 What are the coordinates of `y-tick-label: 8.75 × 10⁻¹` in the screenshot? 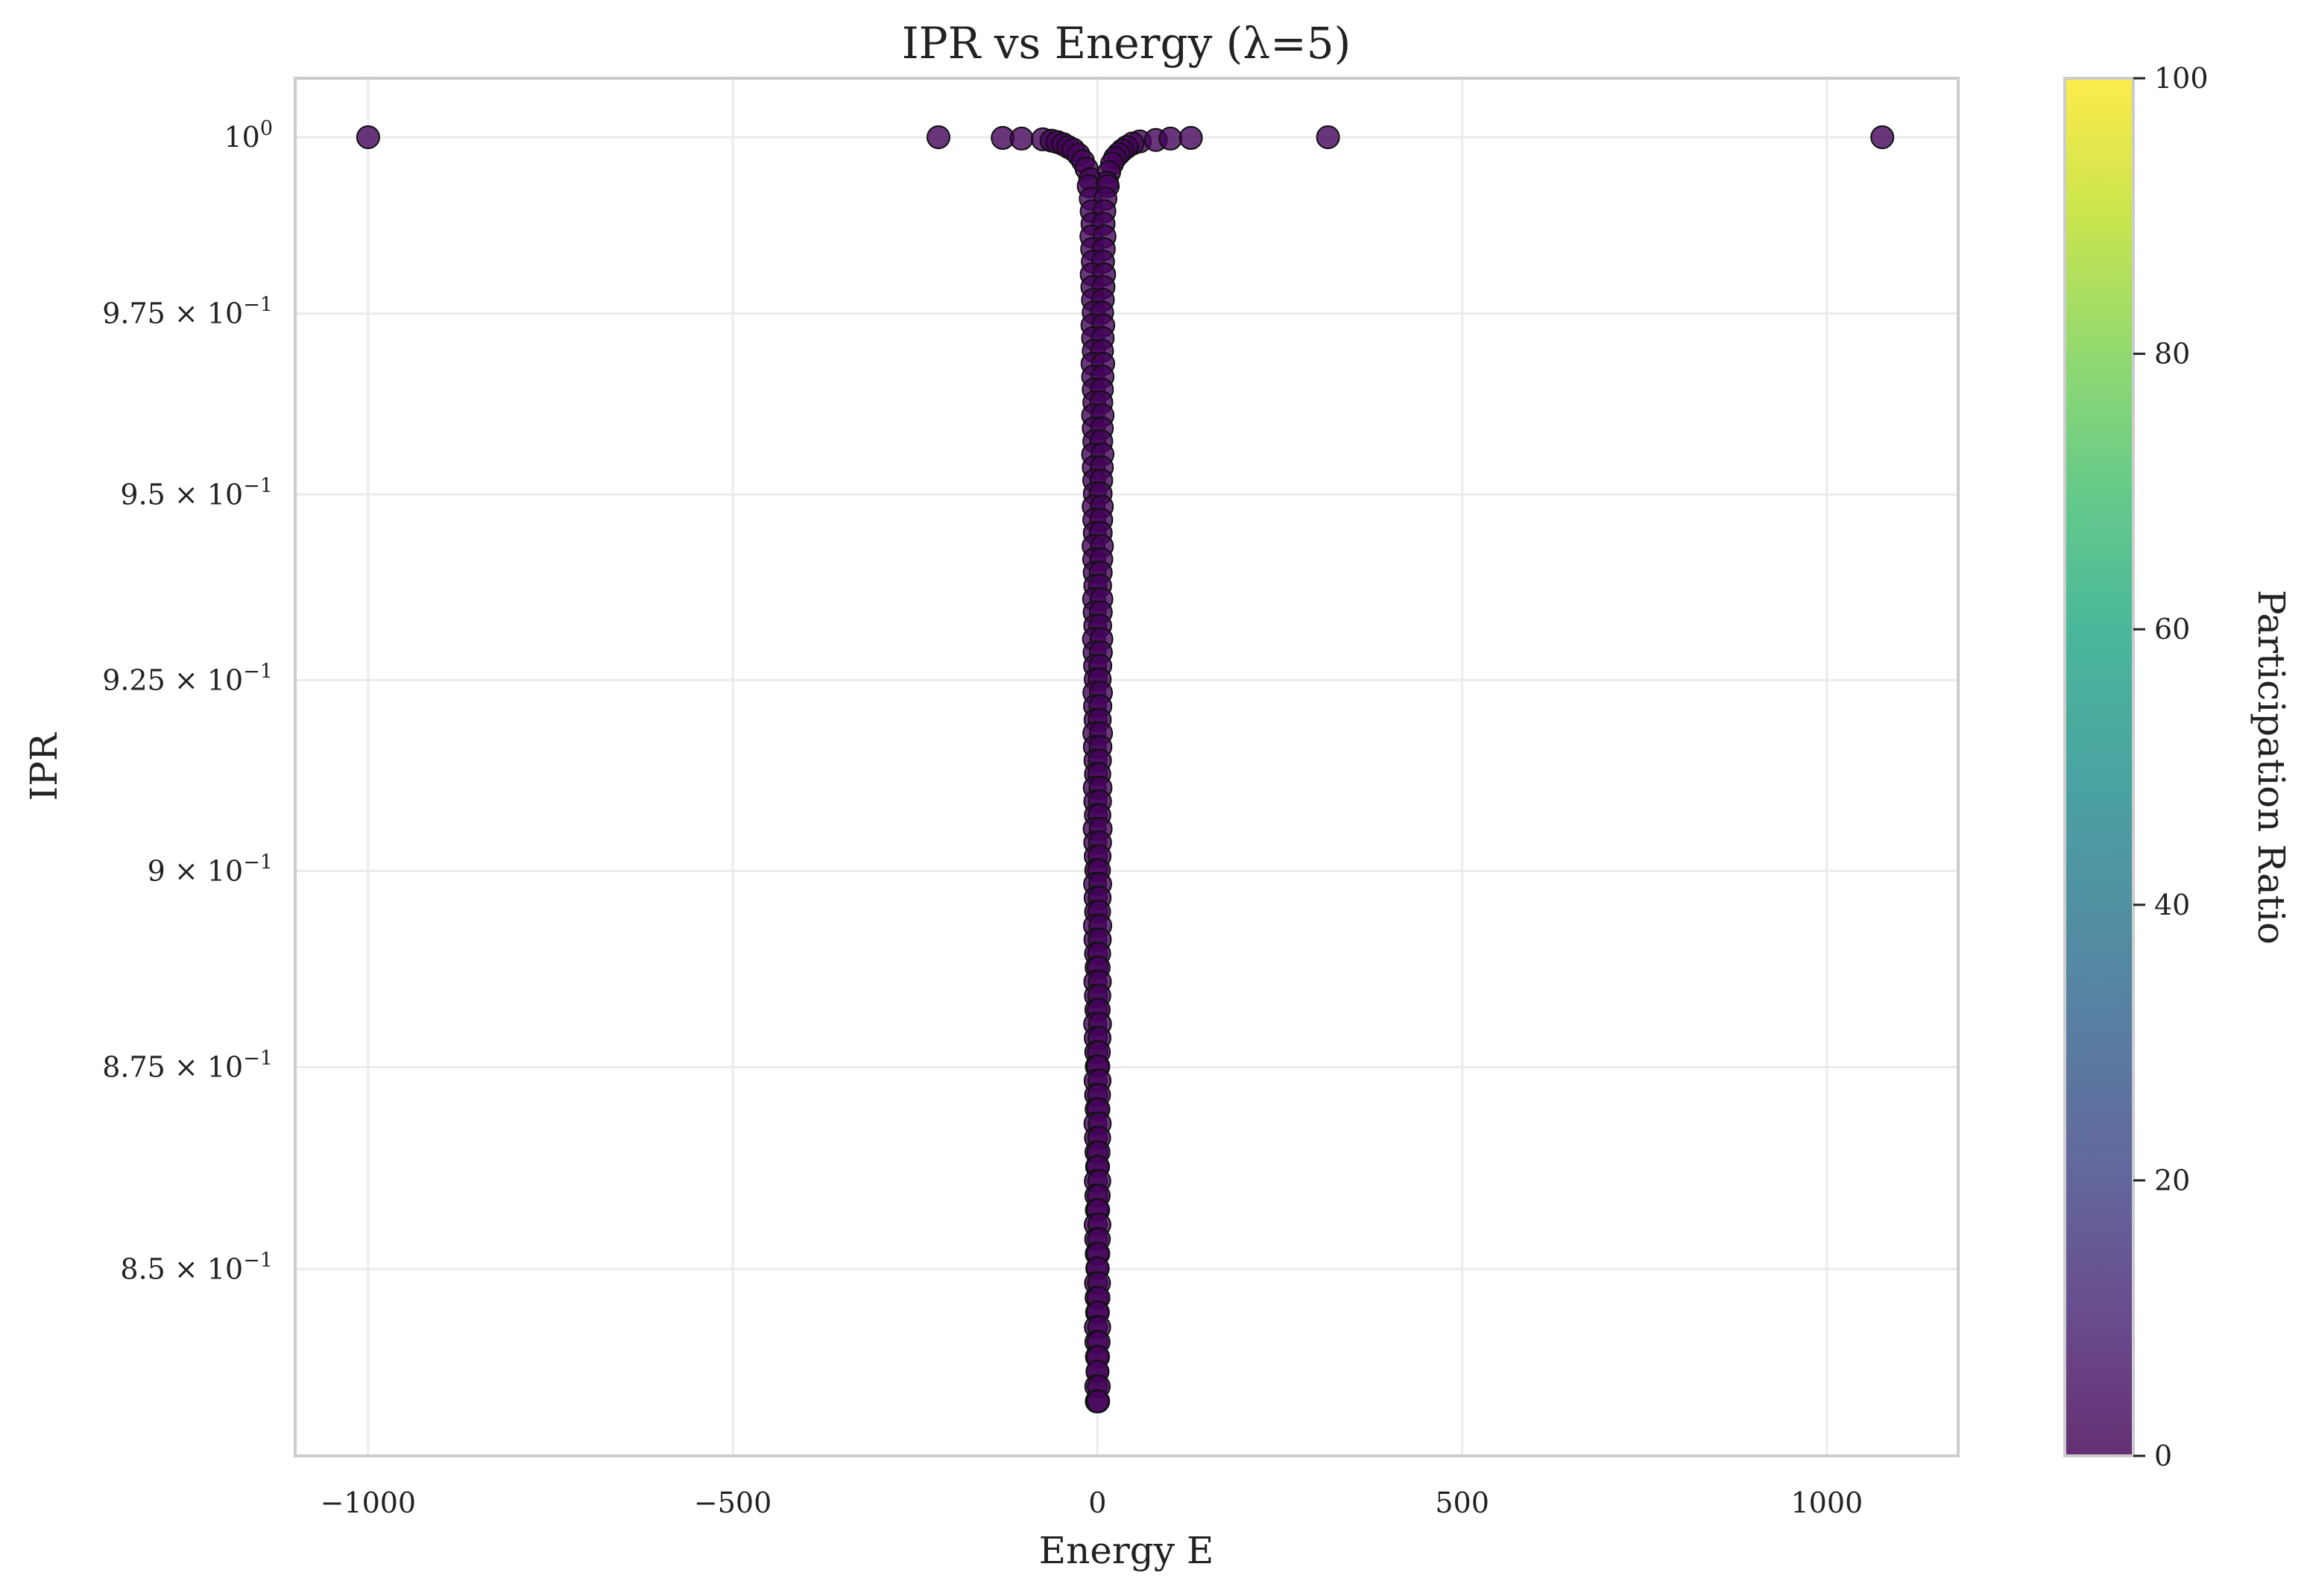 It's located at (187, 1065).